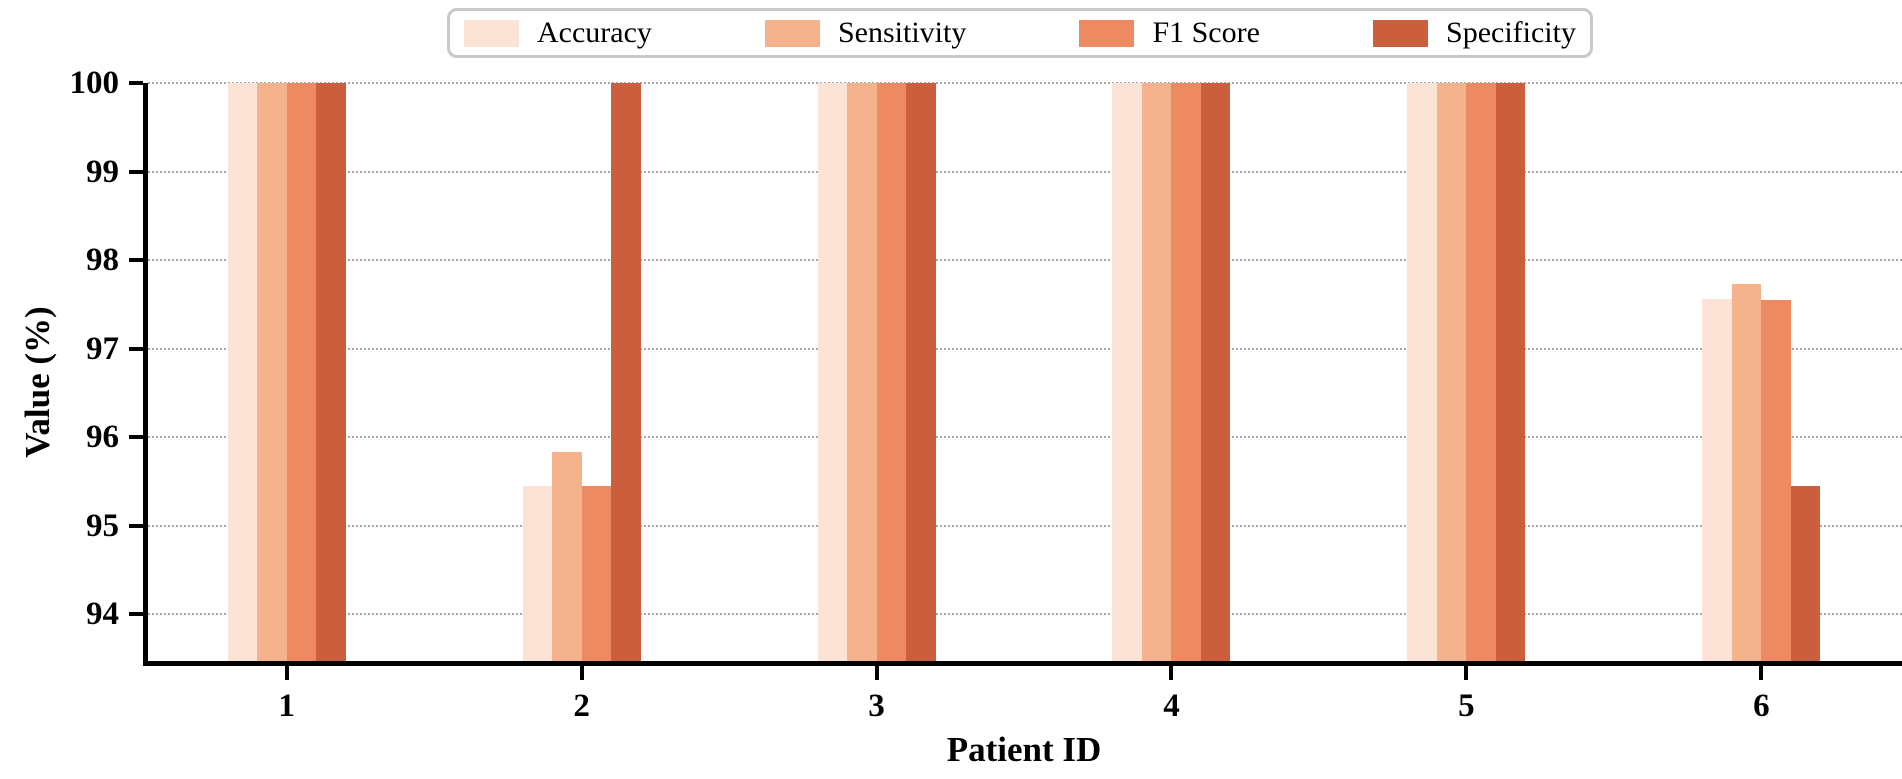 Image resolution: width=1902 pixels, height=779 pixels. Describe the element at coordinates (331, 372) in the screenshot. I see `bar-patient1-specificity` at that location.